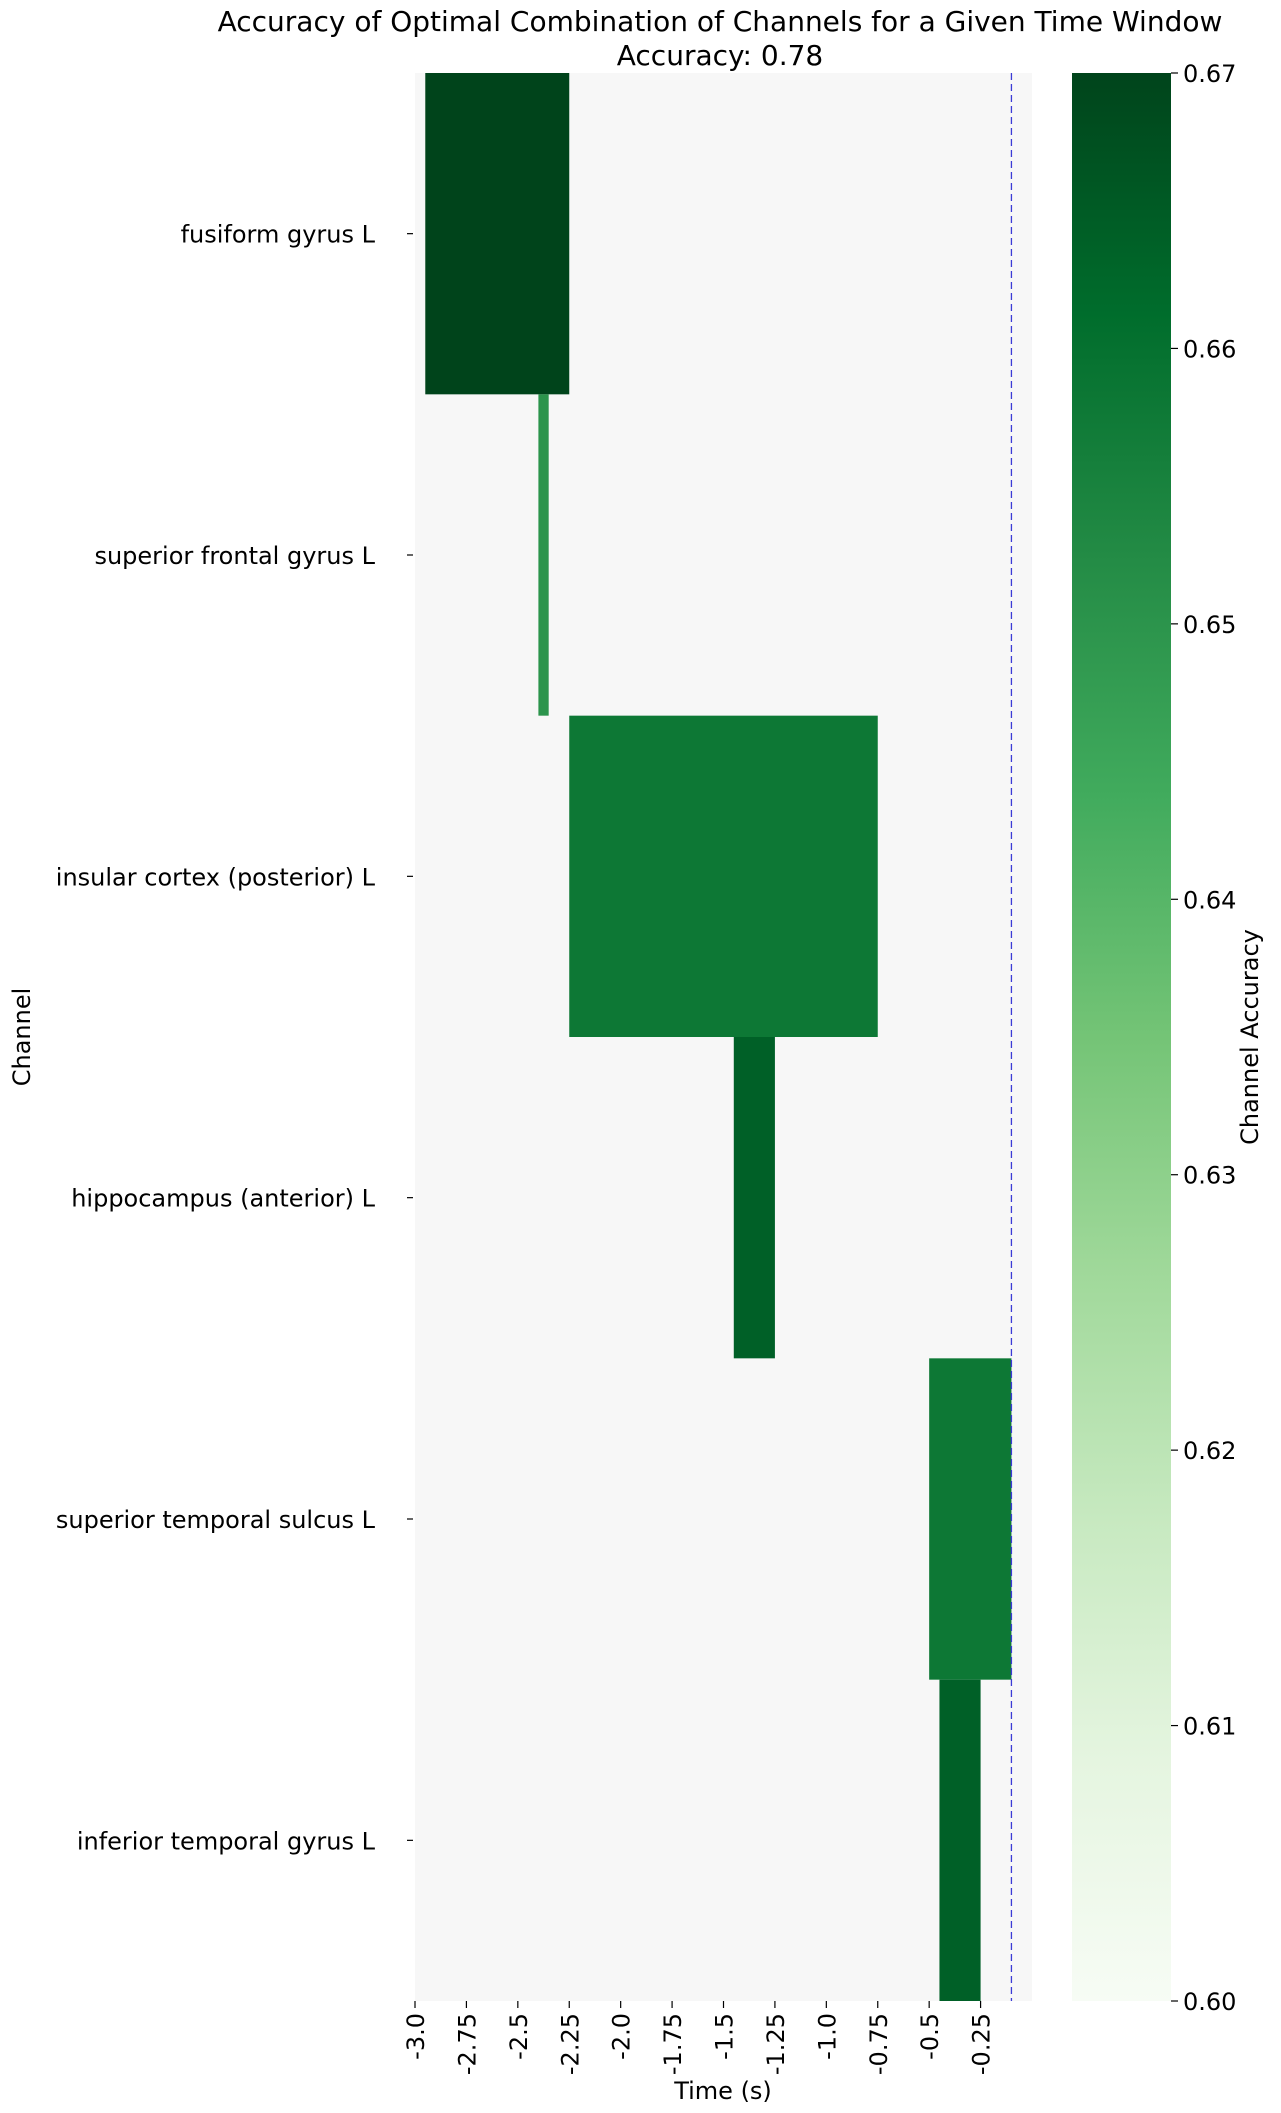  Describe the element at coordinates (1209, 625) in the screenshot. I see `colorbar-tick-label: 0.65` at that location.